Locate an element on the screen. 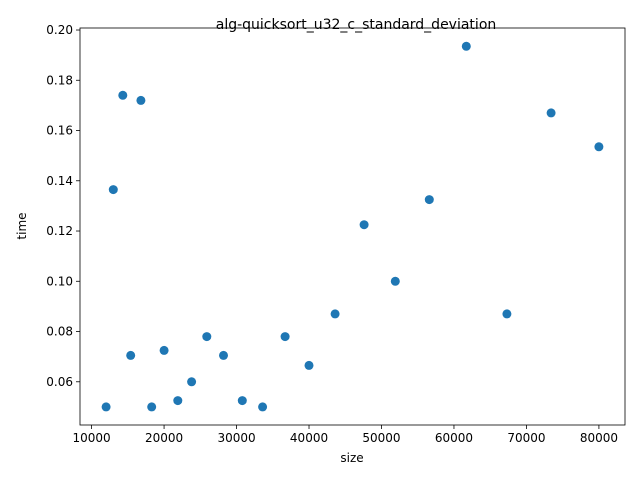  x-tick-label: 20000 is located at coordinates (164, 438).